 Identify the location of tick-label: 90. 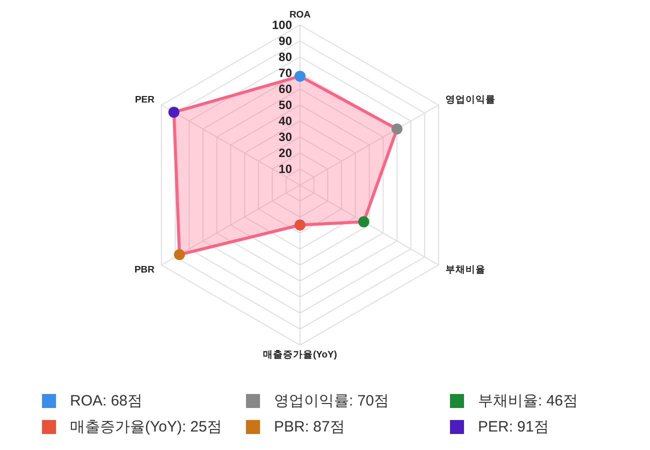
(285, 41).